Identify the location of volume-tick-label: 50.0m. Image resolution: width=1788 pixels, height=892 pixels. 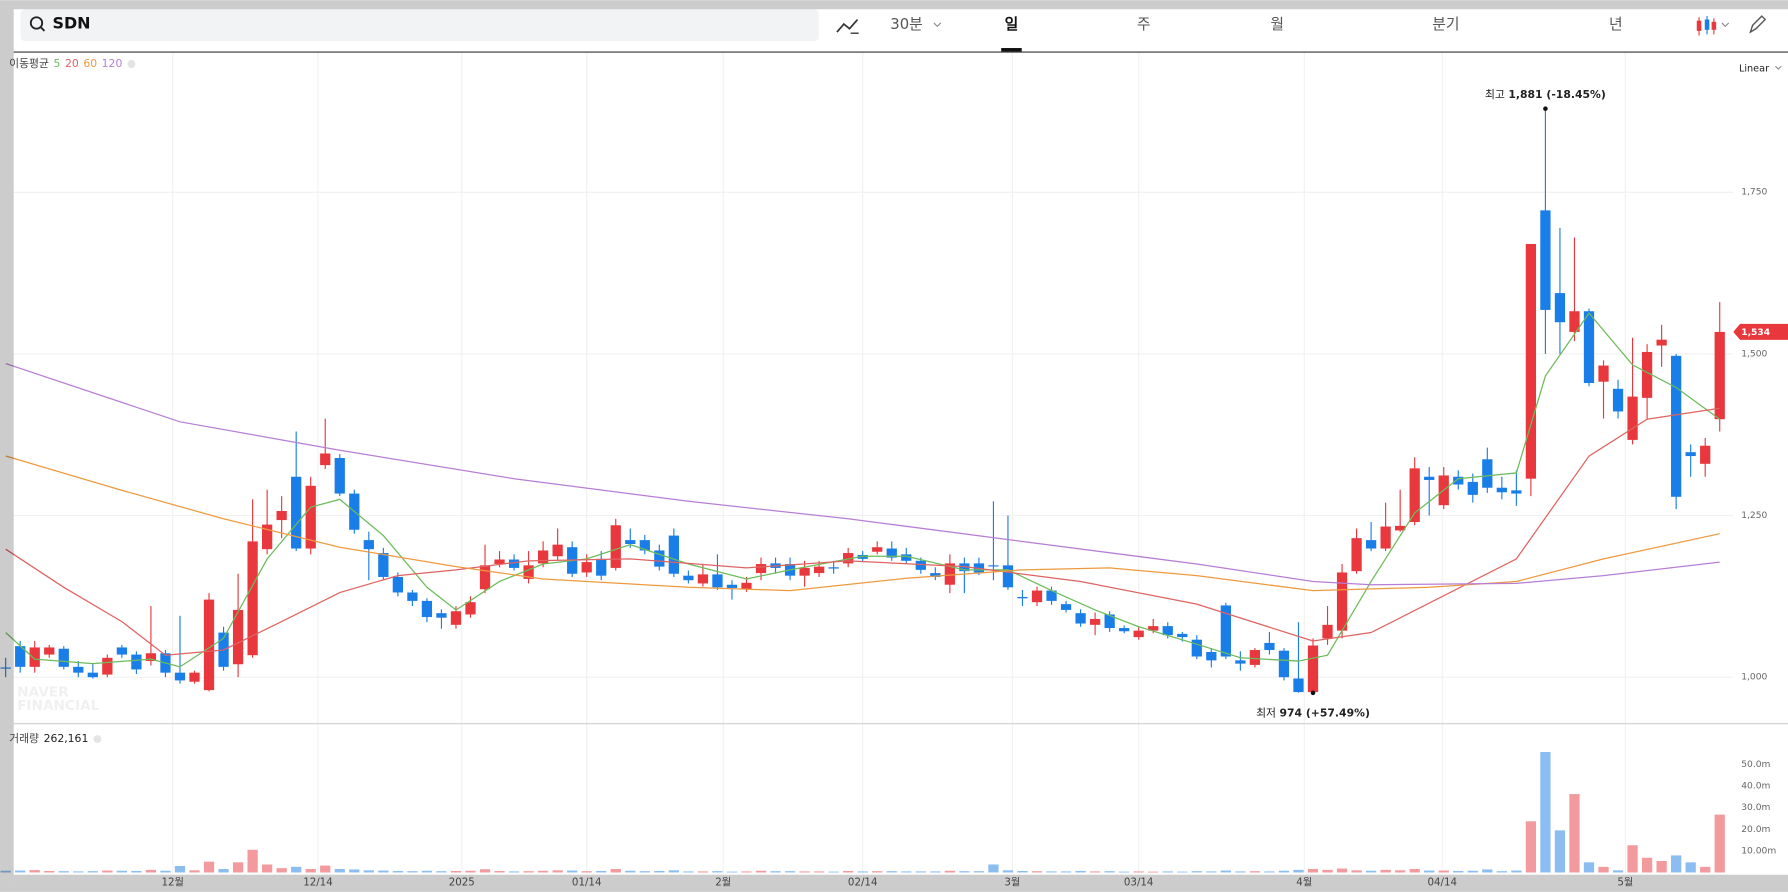
(1755, 765).